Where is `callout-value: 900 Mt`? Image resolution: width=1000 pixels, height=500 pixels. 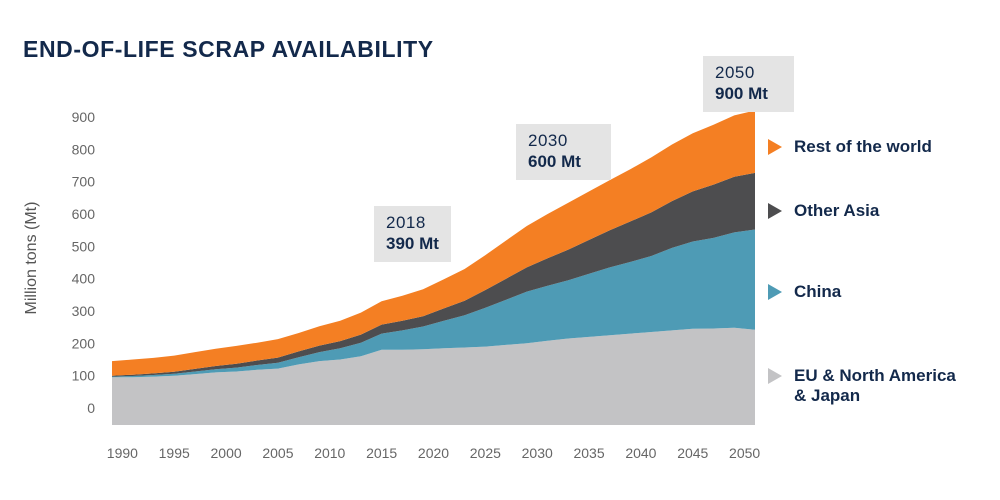 callout-value: 900 Mt is located at coordinates (741, 93).